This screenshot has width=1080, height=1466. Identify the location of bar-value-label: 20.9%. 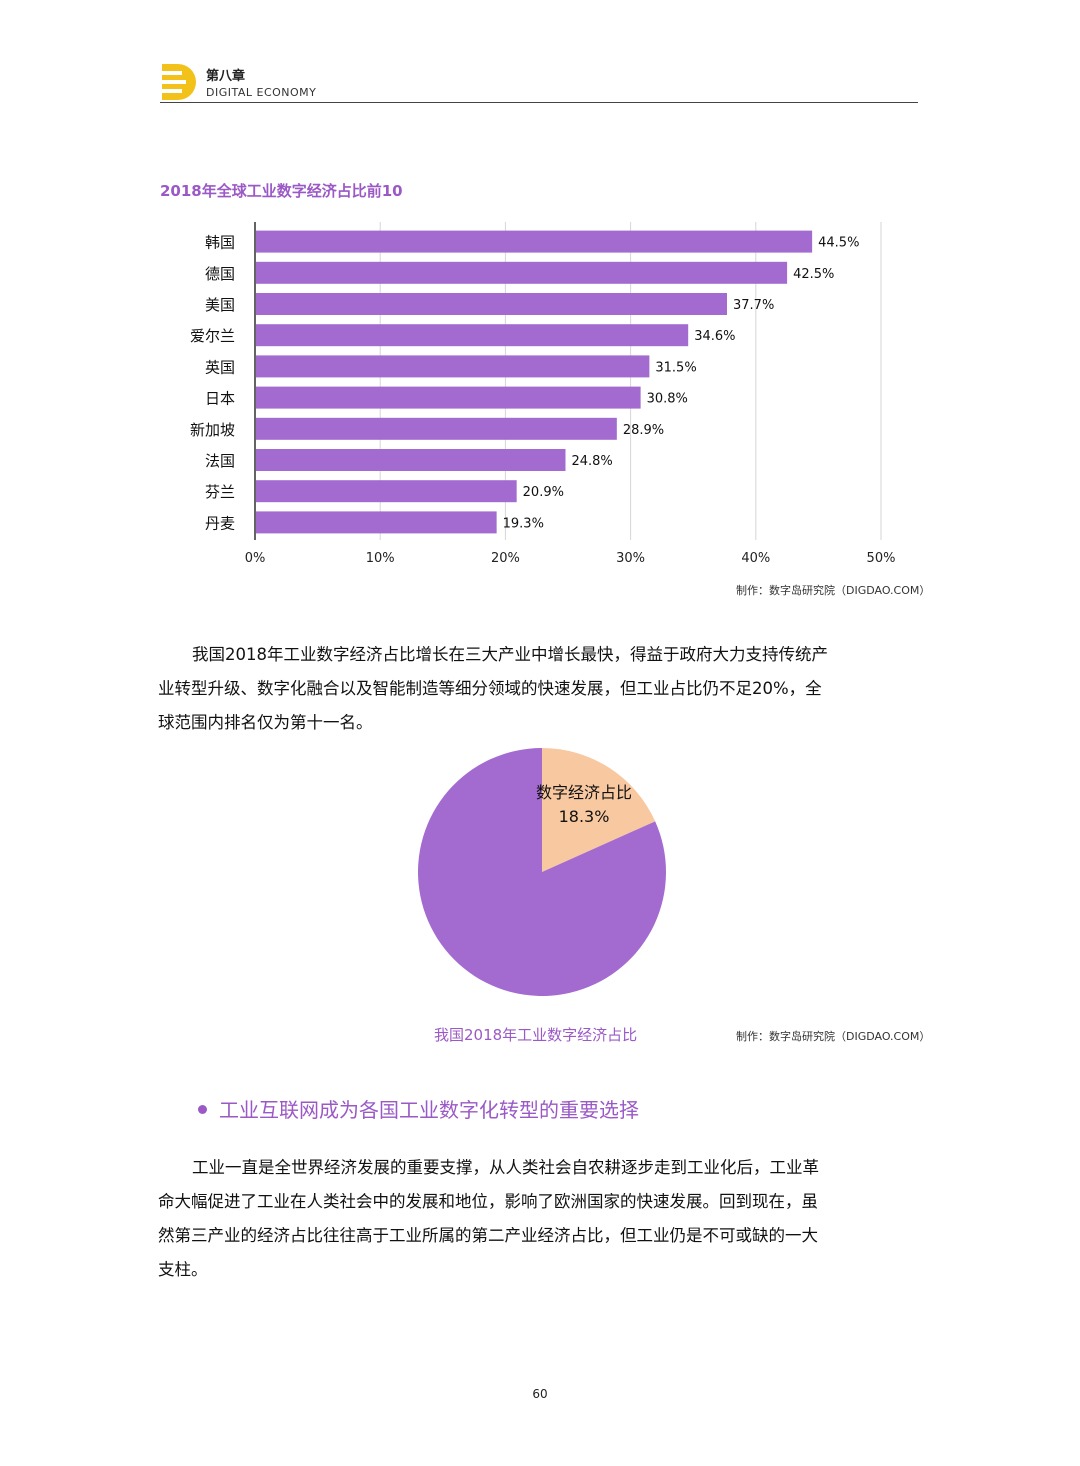
(543, 492).